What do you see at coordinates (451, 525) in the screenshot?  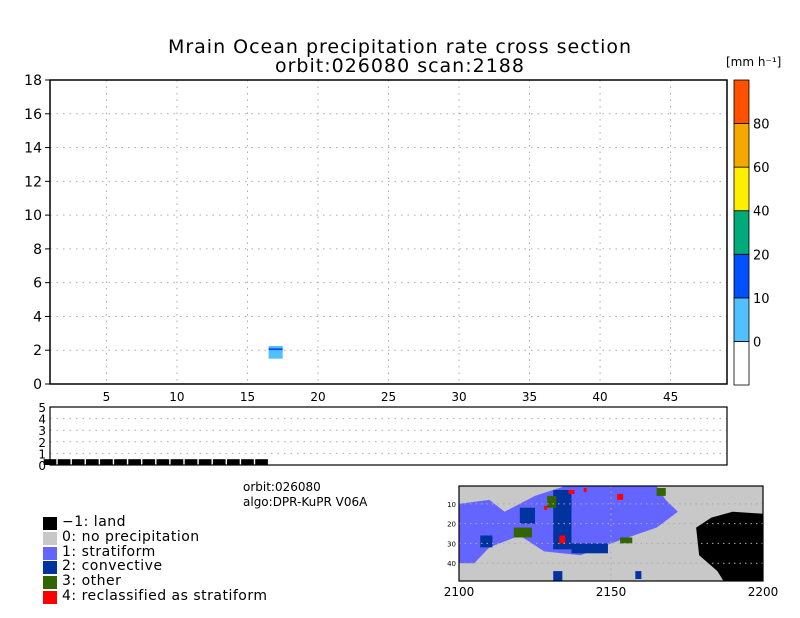 I see `y-tick-label: 20` at bounding box center [451, 525].